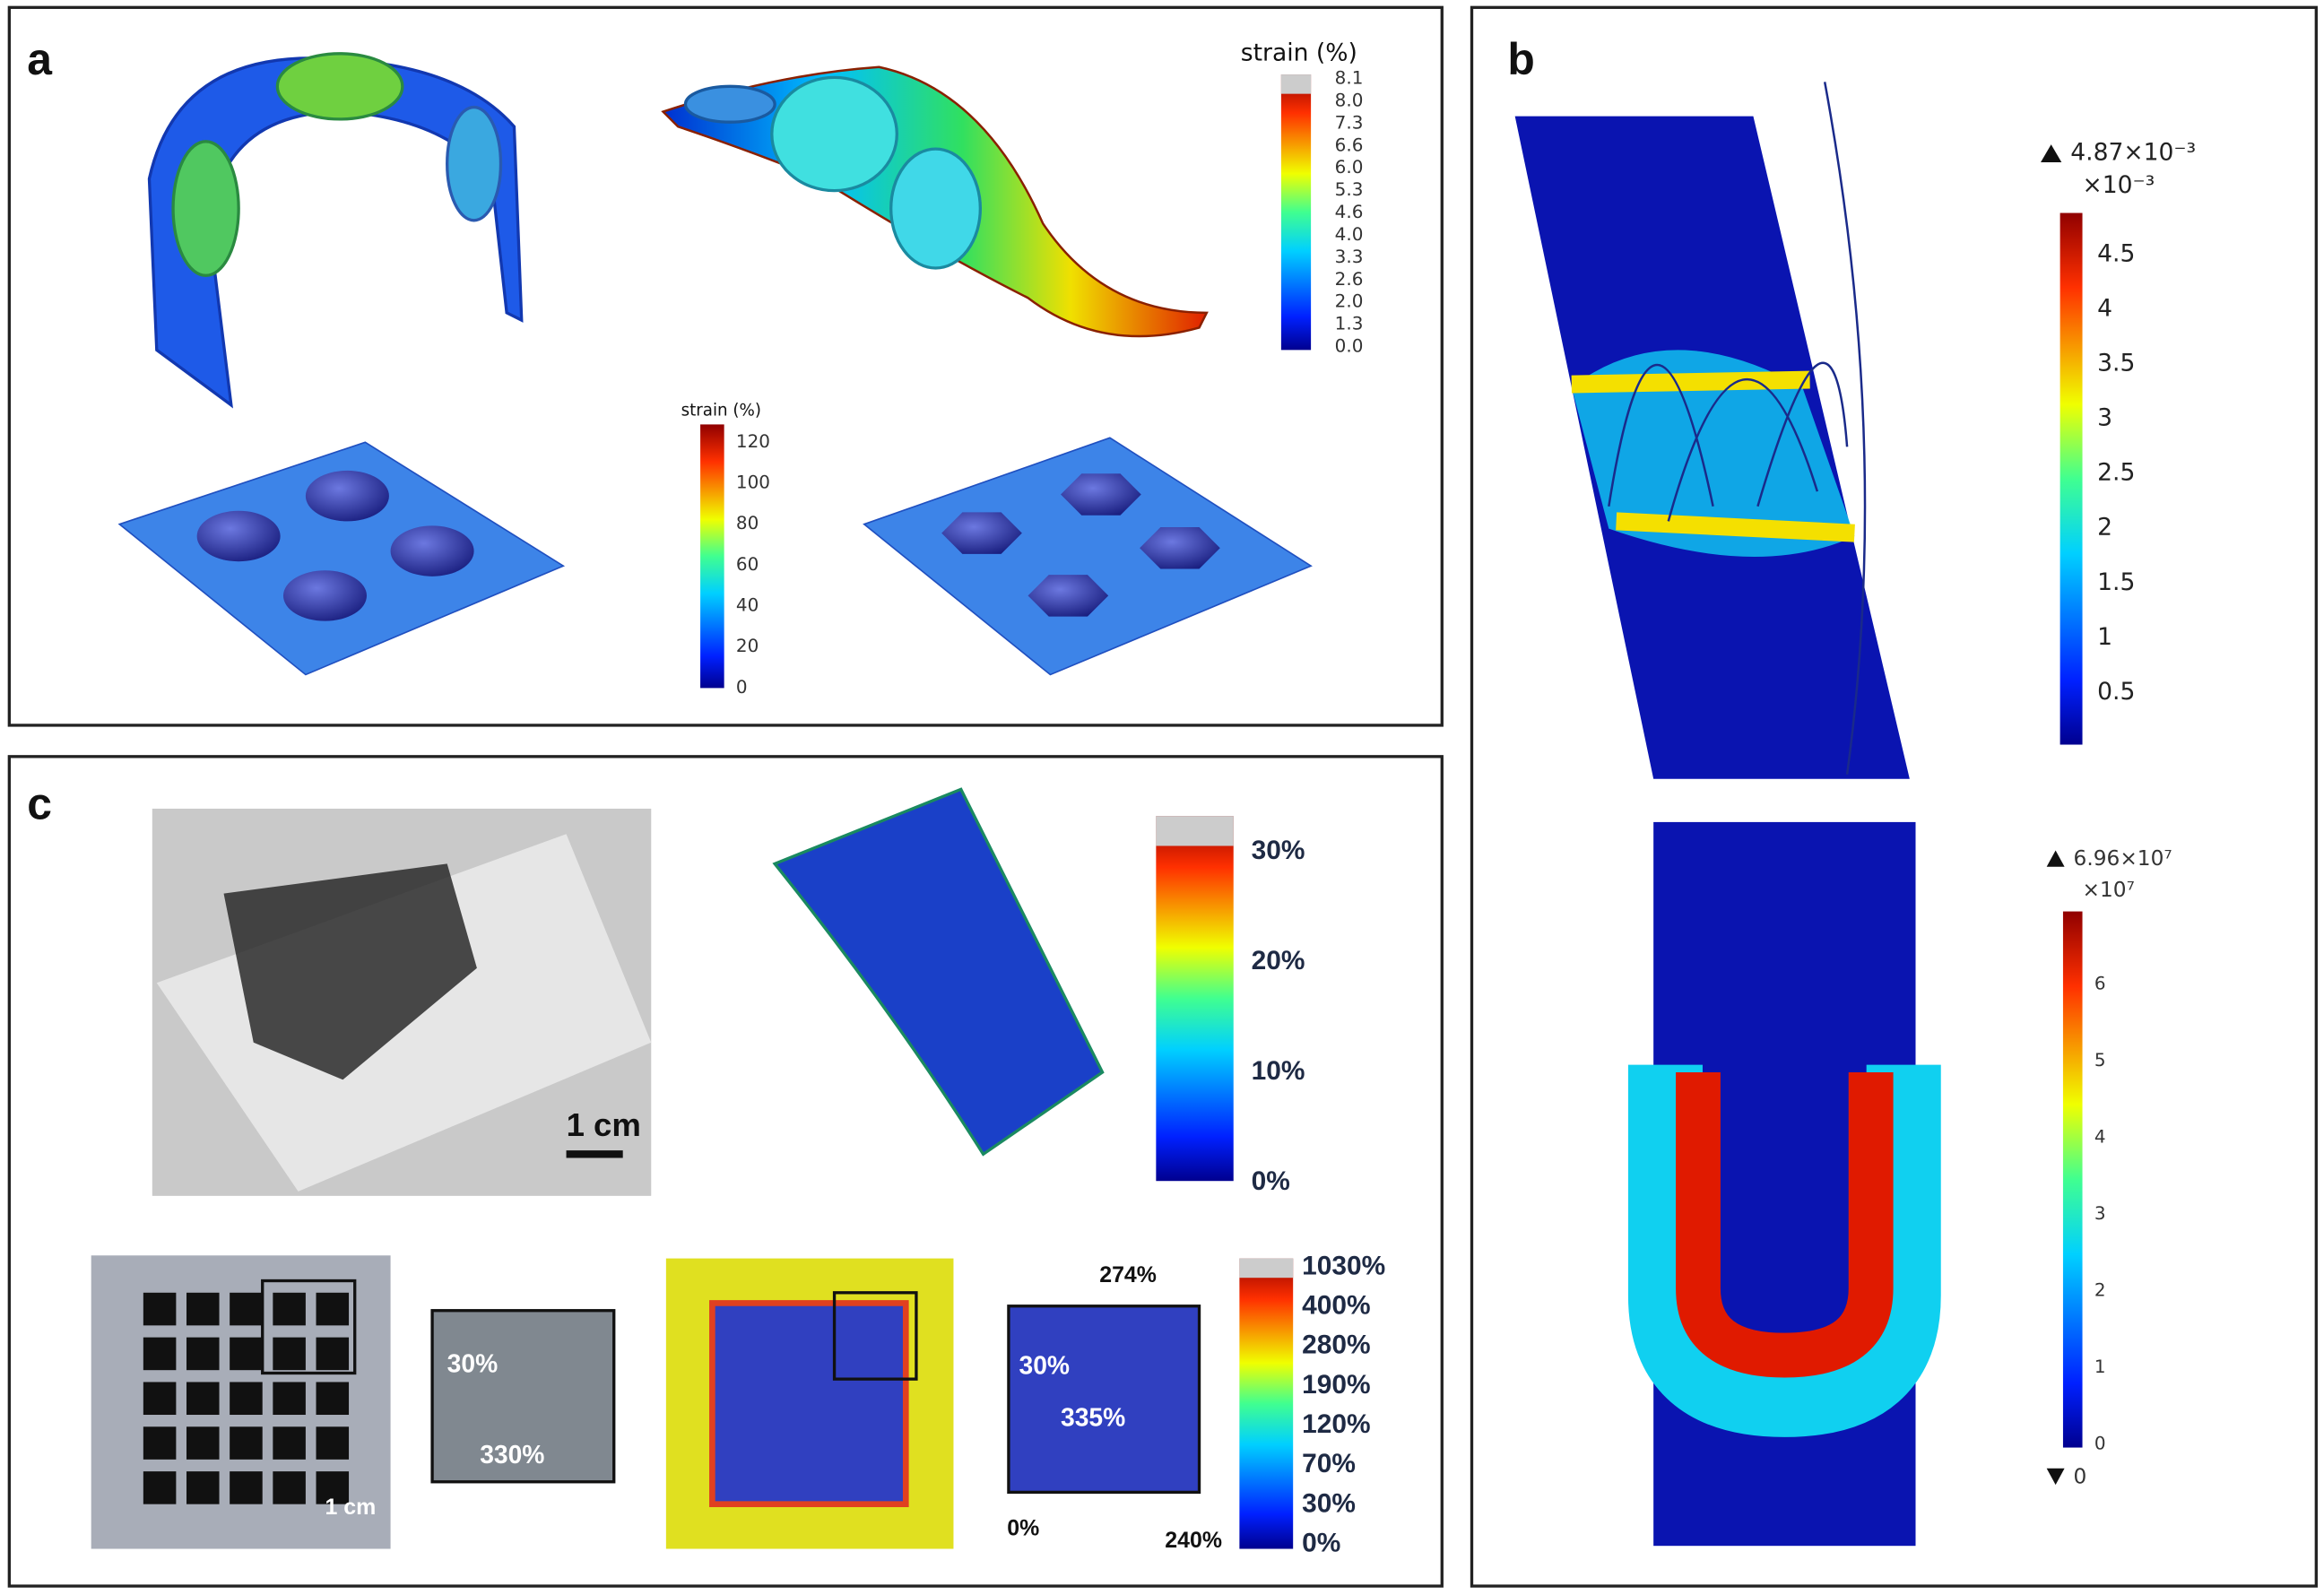 The width and height of the screenshot is (2324, 1595). What do you see at coordinates (1349, 167) in the screenshot?
I see `colorbar-tick-label: 6.0` at bounding box center [1349, 167].